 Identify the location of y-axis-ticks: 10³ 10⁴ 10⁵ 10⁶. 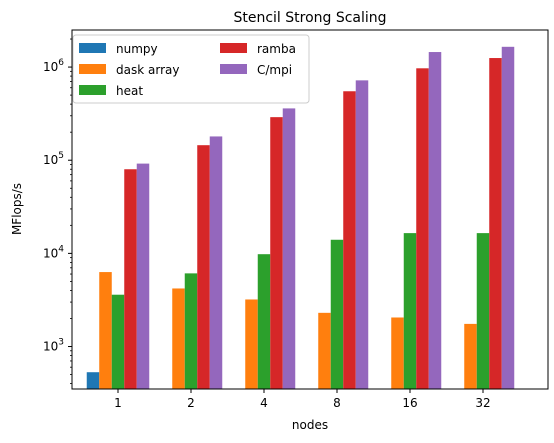
(57, 211).